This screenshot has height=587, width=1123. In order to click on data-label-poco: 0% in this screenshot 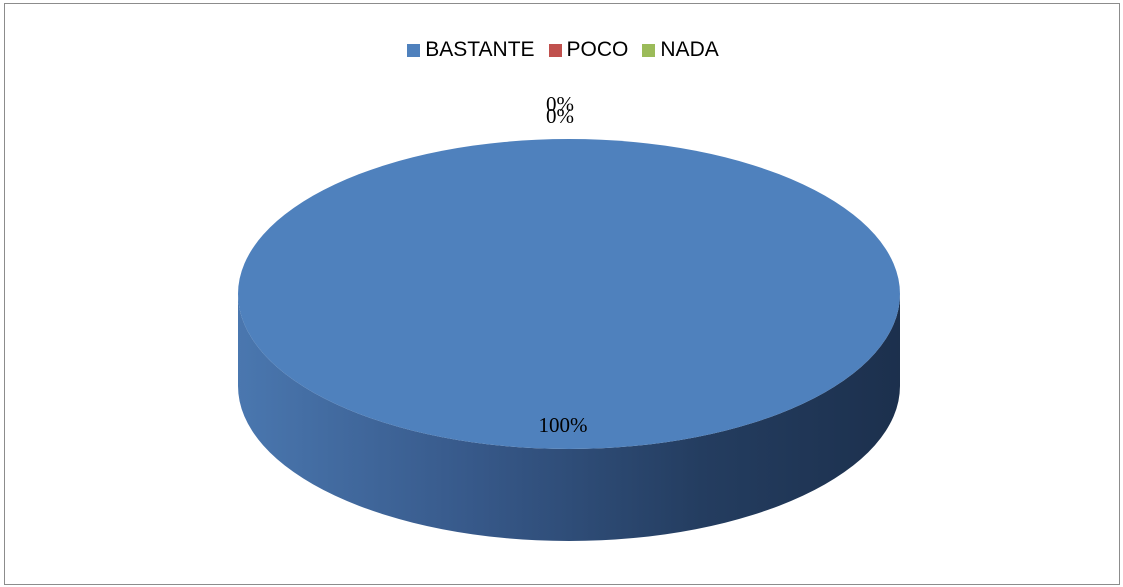, I will do `click(560, 116)`.